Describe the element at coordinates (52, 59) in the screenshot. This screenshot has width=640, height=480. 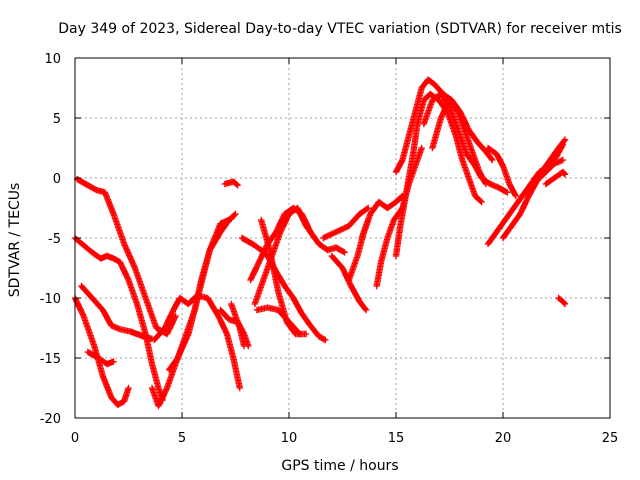
I see `y-tick-label: 10` at that location.